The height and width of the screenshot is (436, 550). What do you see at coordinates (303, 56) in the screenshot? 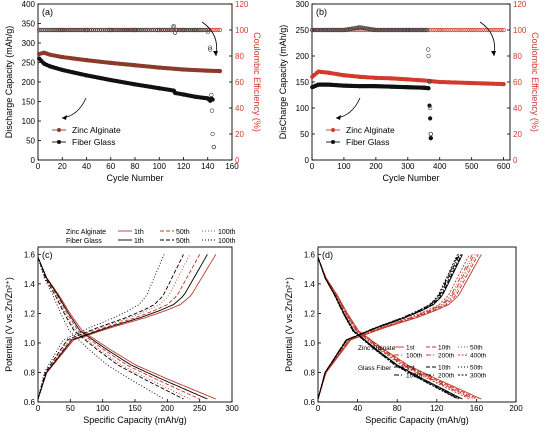
I see `y-tick-label-b: 200` at bounding box center [303, 56].